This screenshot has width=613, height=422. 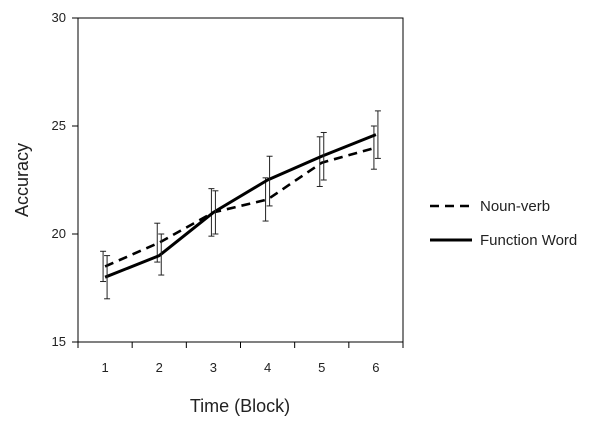 I want to click on x-tick-label: 4, so click(x=267, y=367).